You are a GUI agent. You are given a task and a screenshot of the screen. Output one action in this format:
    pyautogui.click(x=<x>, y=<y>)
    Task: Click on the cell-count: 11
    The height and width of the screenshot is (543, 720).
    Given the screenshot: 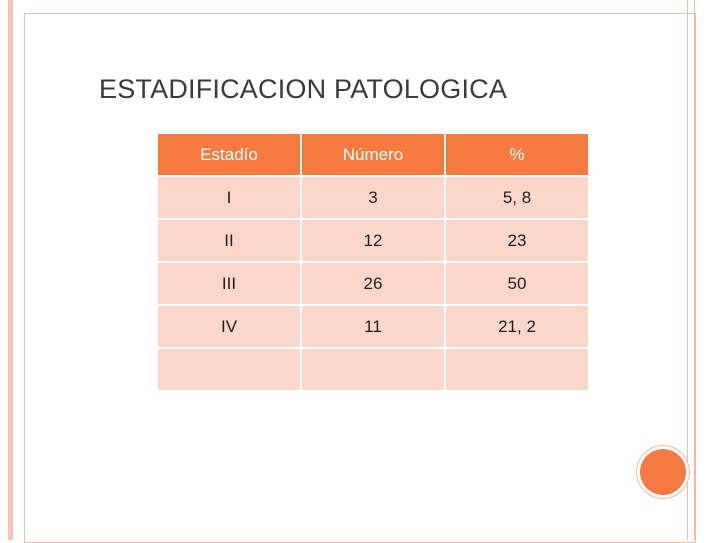 What is the action you would take?
    pyautogui.click(x=373, y=326)
    